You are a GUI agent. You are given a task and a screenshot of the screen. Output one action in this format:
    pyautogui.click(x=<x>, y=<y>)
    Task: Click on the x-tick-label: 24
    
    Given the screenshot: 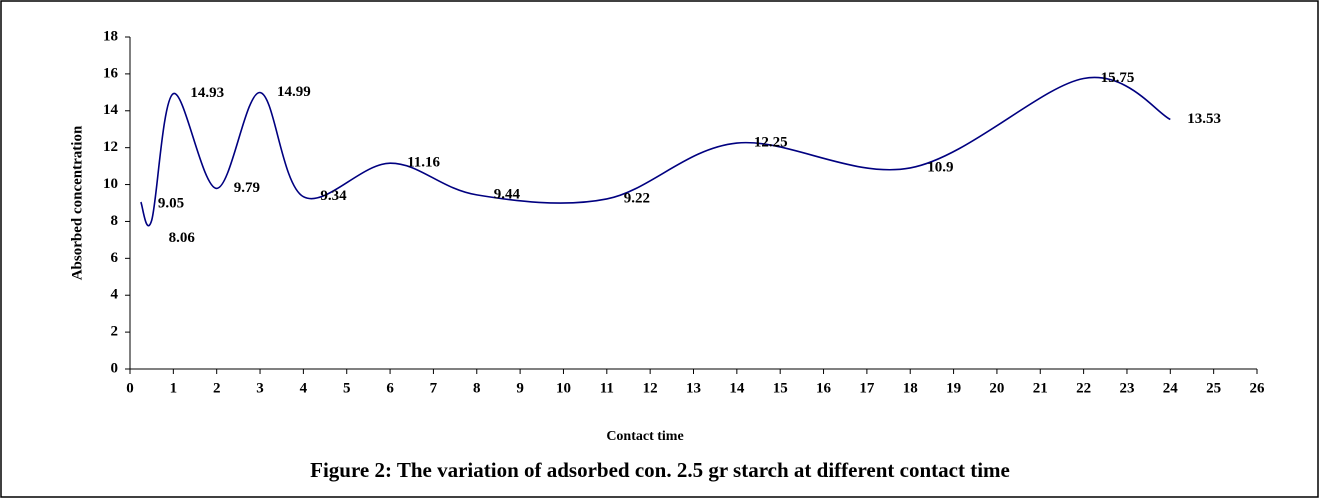 What is the action you would take?
    pyautogui.click(x=1171, y=388)
    